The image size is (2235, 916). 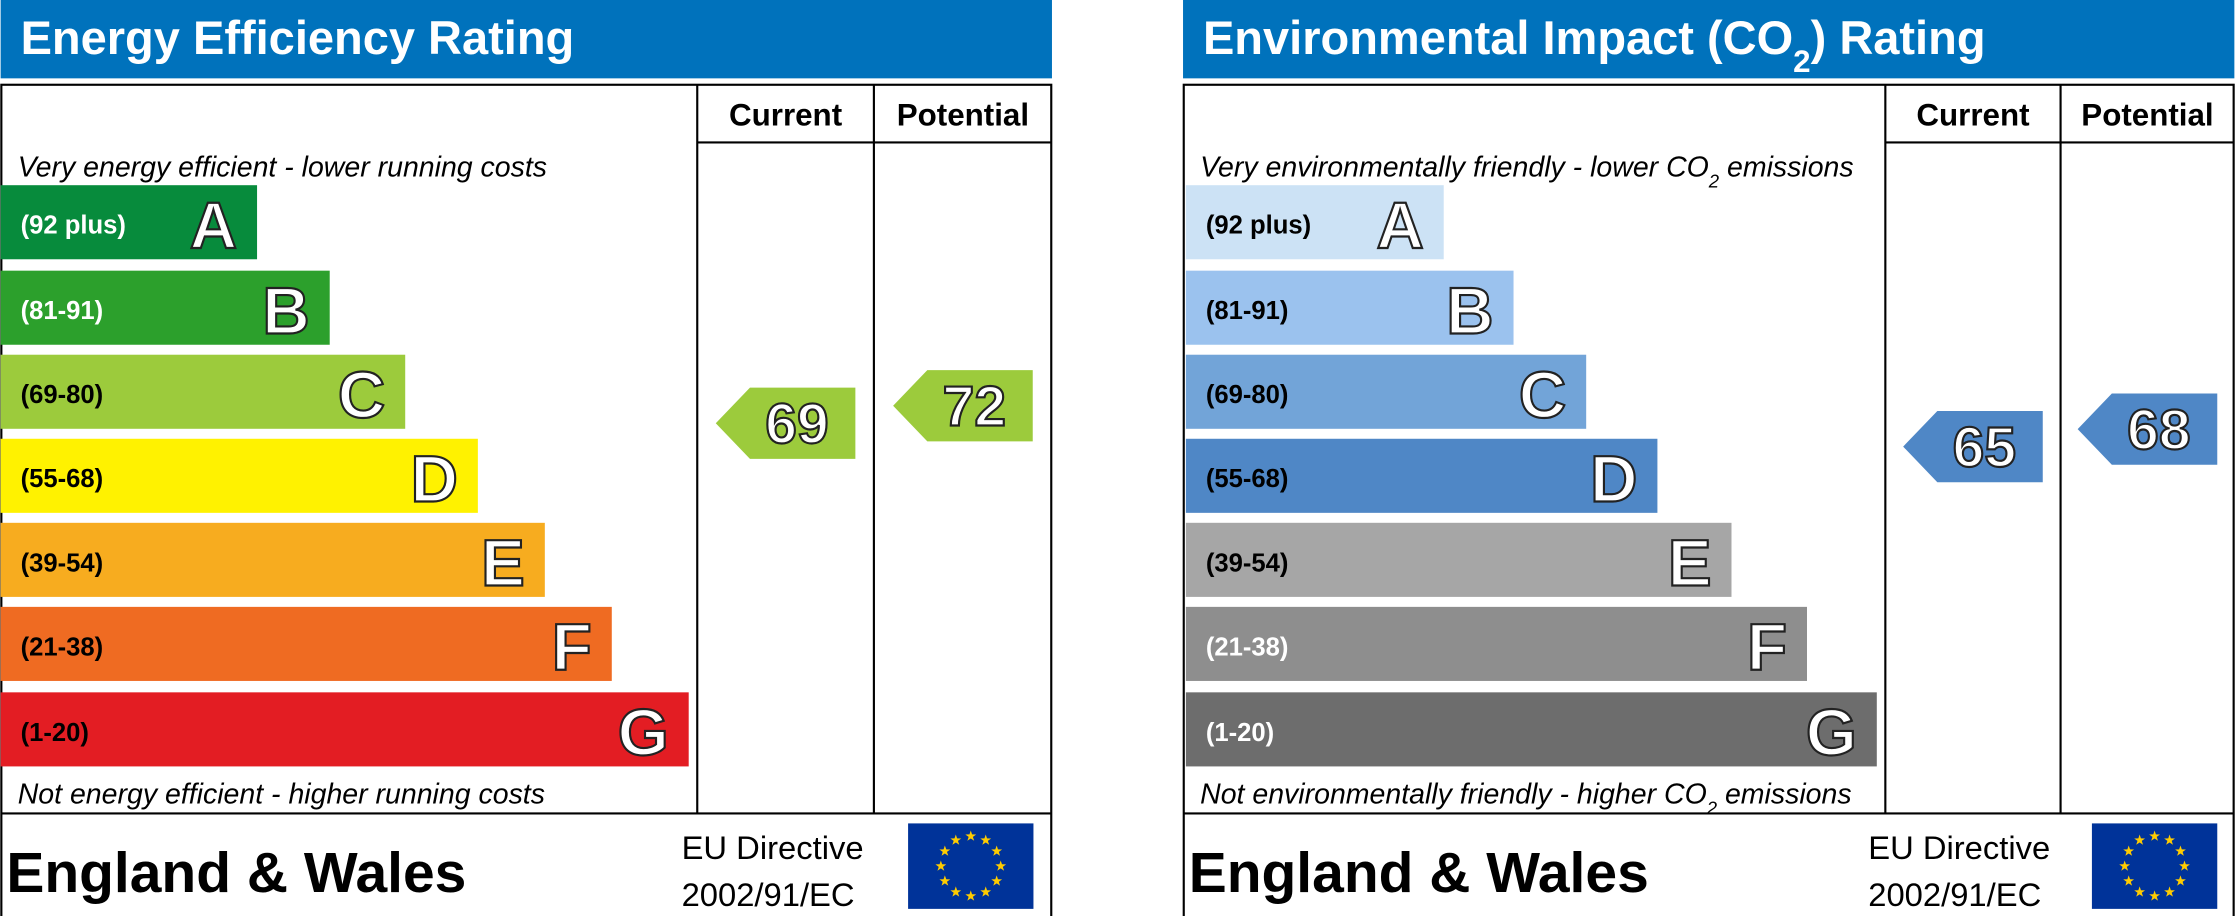 I want to click on panel-title: Environmental Impact (CO2) Rating, so click(x=1594, y=44).